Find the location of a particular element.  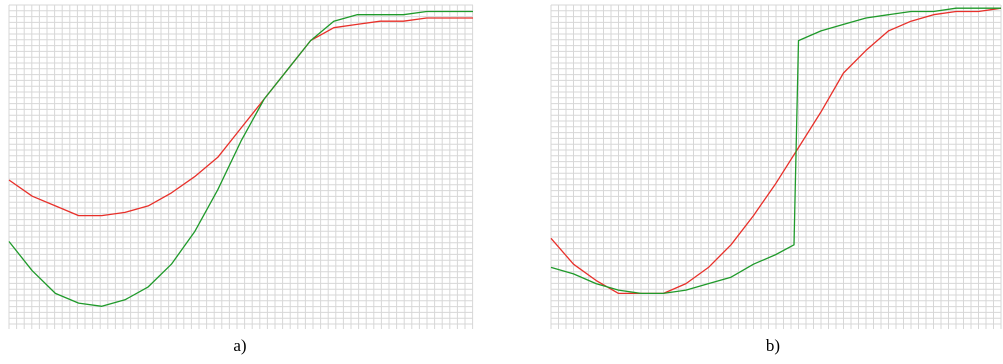

caption-a: a) is located at coordinates (240, 345).